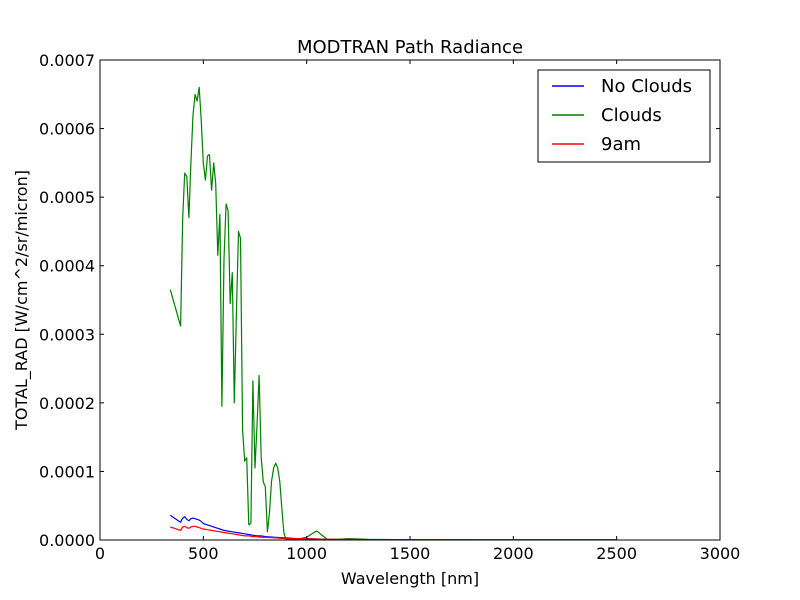 Image resolution: width=800 pixels, height=600 pixels. I want to click on y-tick-label: 0.0006, so click(67, 129).